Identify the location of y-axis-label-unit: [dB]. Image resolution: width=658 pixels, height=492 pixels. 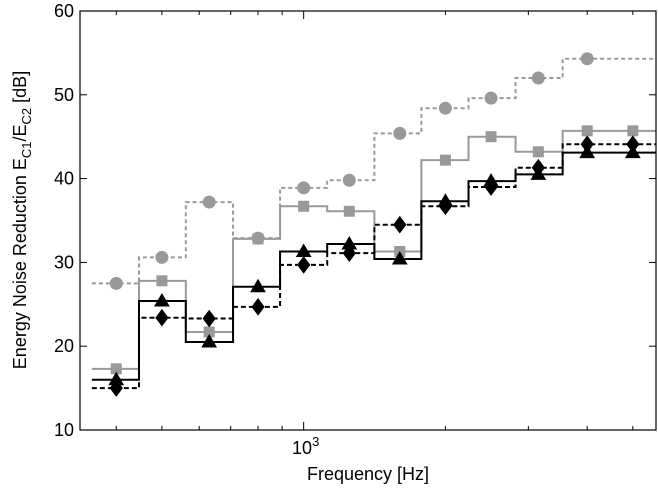
(20, 89).